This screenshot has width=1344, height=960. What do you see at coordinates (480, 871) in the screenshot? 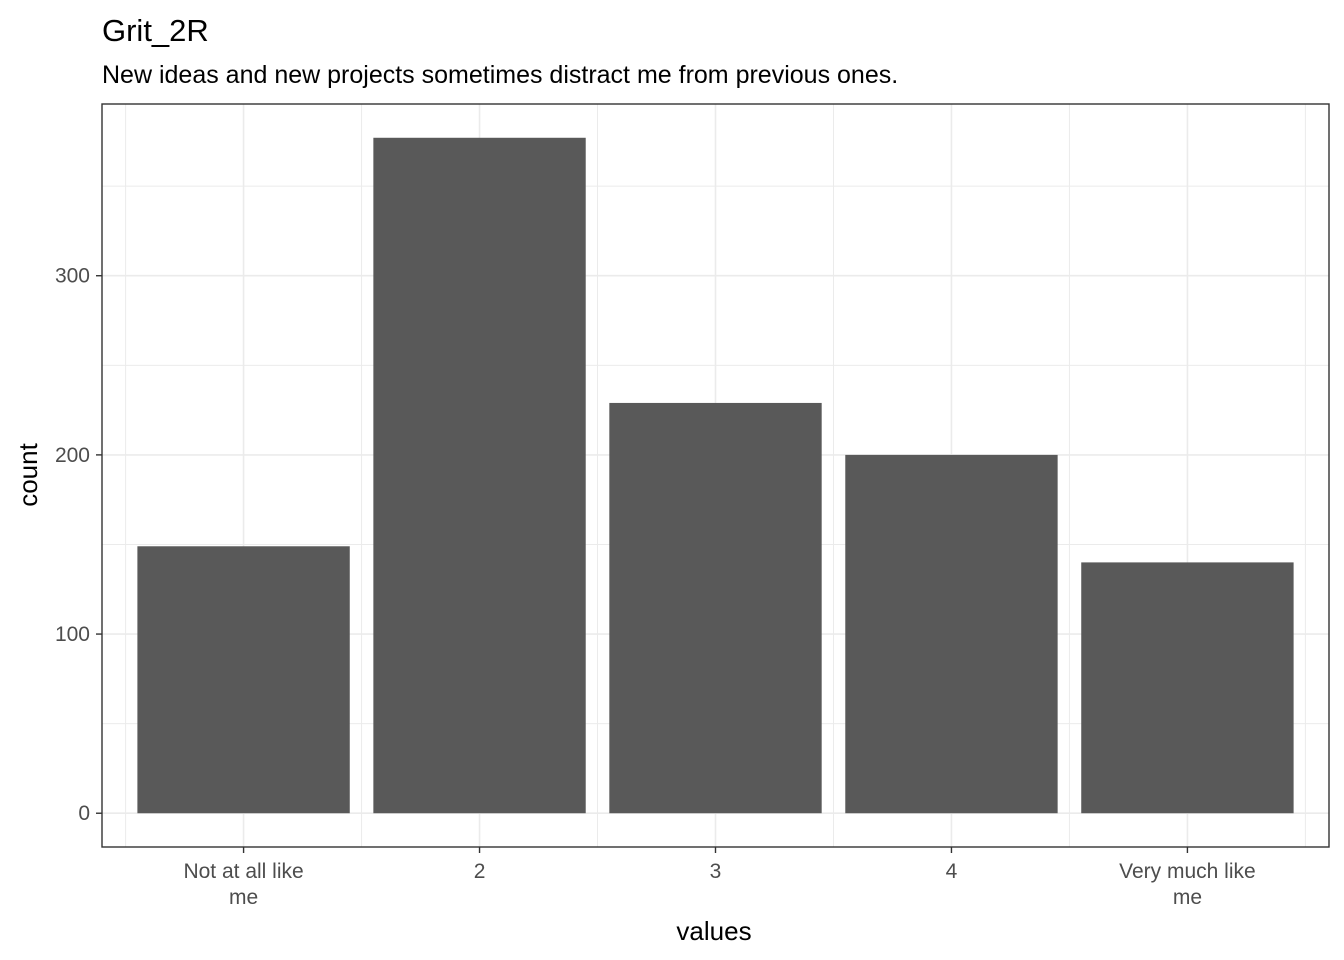
I see `x-tick-label: 2` at bounding box center [480, 871].